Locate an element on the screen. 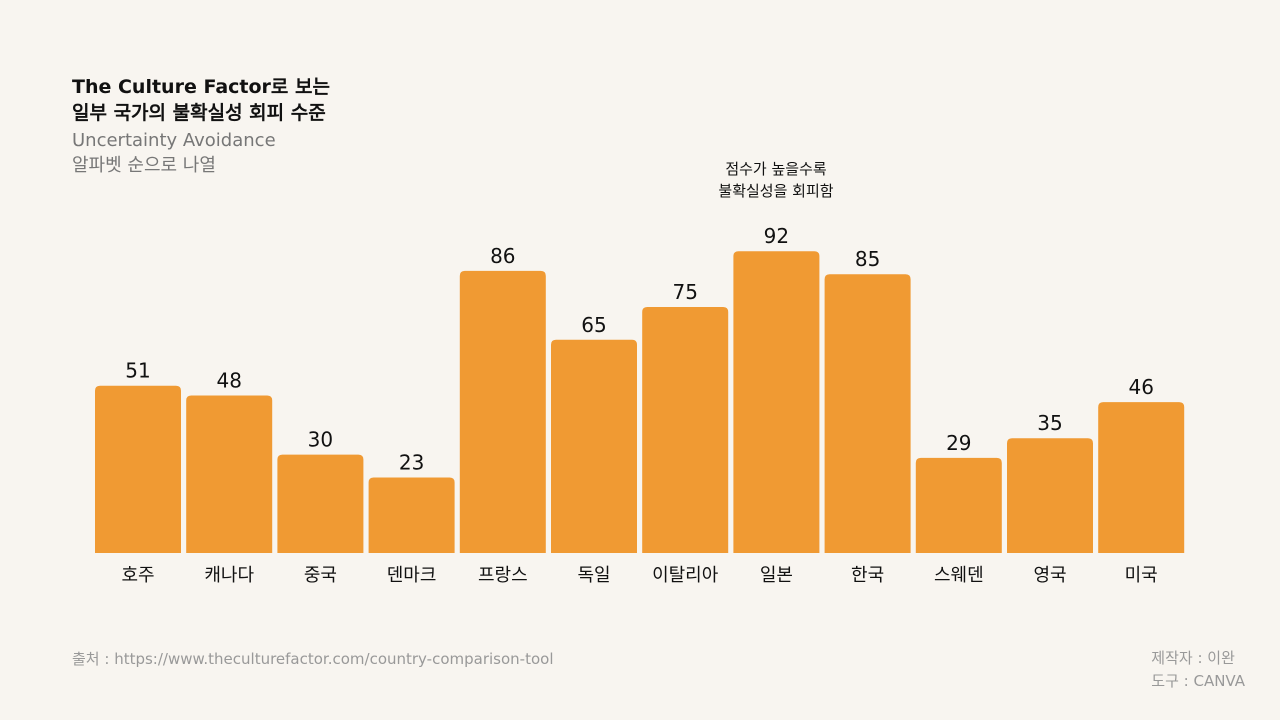 The width and height of the screenshot is (1280, 720). chart-subtitle-line-1: Uncertainty Avoidance is located at coordinates (174, 140).